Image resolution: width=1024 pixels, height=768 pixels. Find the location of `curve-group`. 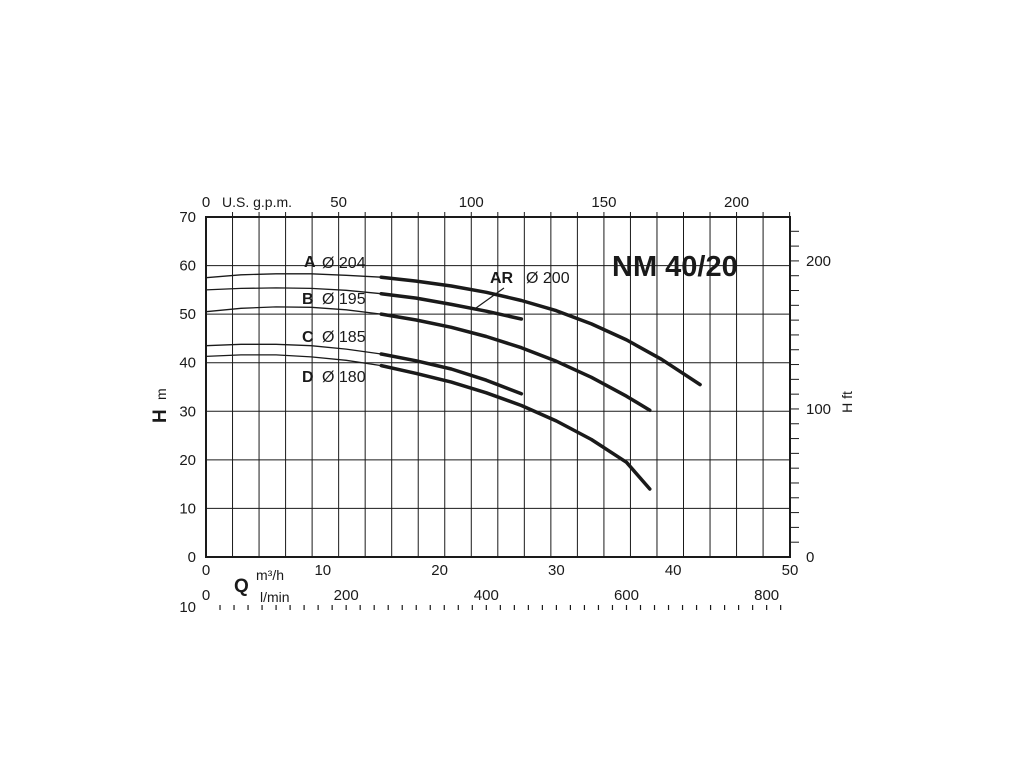

curve-group is located at coordinates (453, 382).